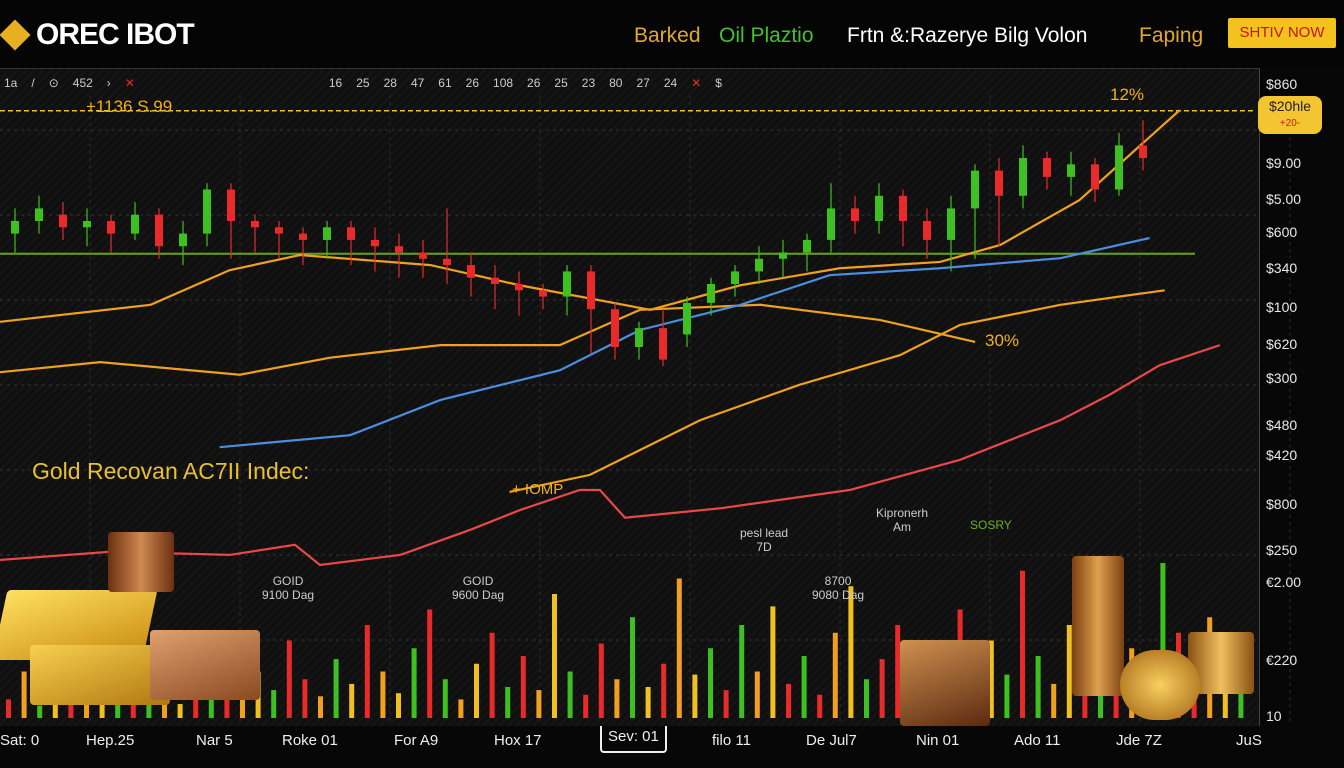 The width and height of the screenshot is (1344, 768). What do you see at coordinates (1139, 740) in the screenshot?
I see `x-tick-label: Jde 7Z` at bounding box center [1139, 740].